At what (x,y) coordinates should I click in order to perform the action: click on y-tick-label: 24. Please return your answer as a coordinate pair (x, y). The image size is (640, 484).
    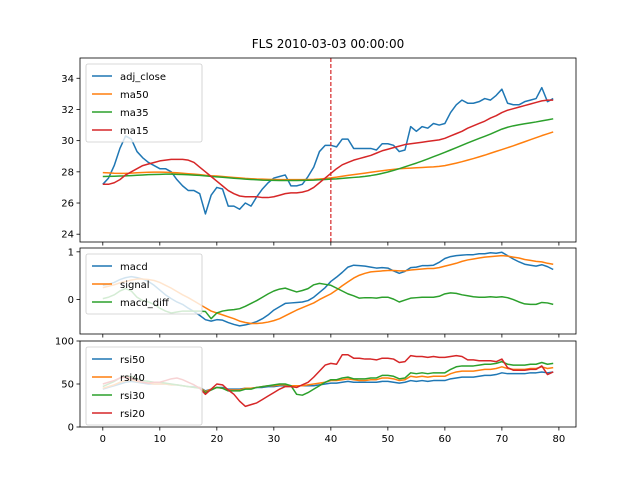
    Looking at the image, I should click on (67, 235).